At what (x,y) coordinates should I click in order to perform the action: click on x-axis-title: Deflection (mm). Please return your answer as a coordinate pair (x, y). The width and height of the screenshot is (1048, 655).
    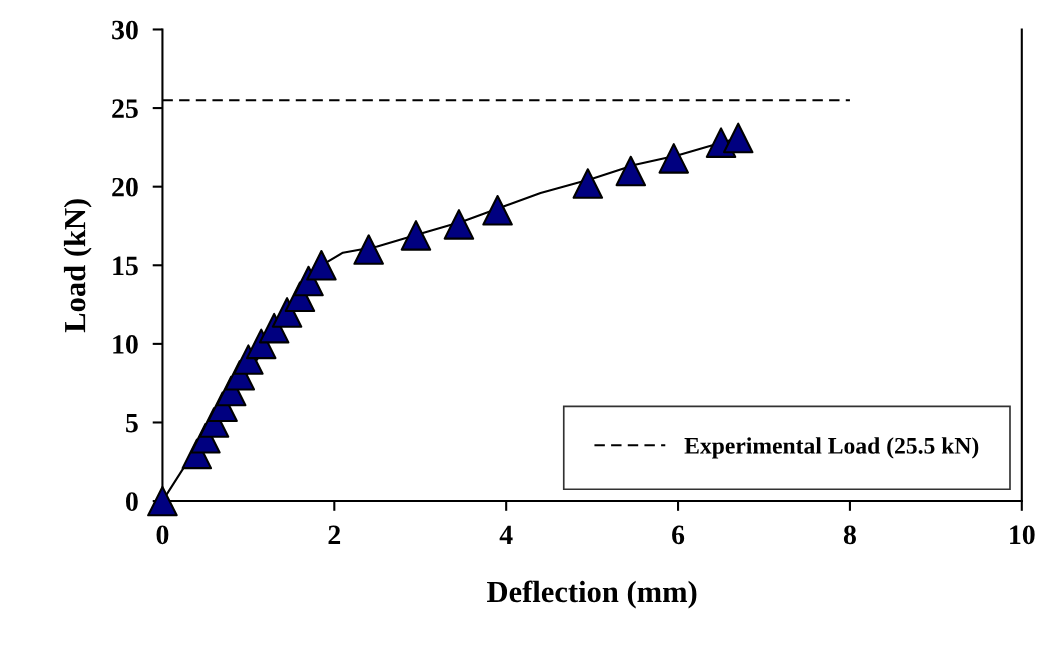
    Looking at the image, I should click on (592, 594).